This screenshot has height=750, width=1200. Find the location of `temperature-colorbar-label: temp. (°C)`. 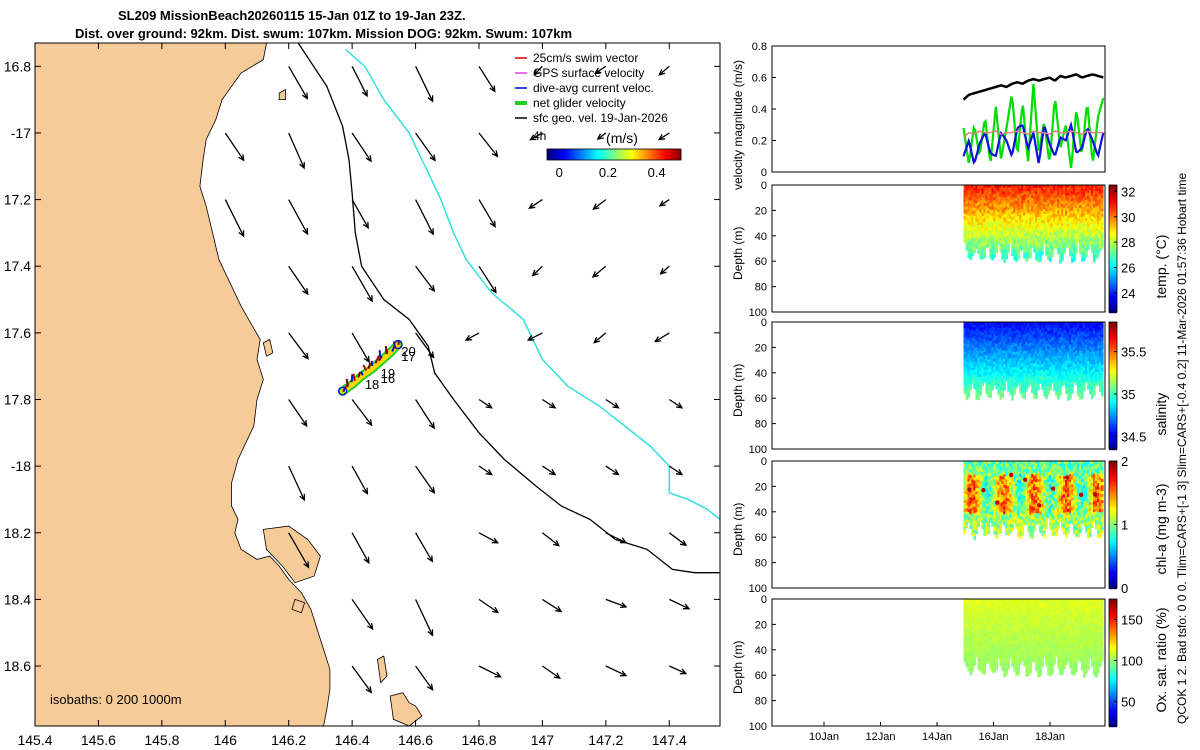

temperature-colorbar-label: temp. (°C) is located at coordinates (1161, 267).